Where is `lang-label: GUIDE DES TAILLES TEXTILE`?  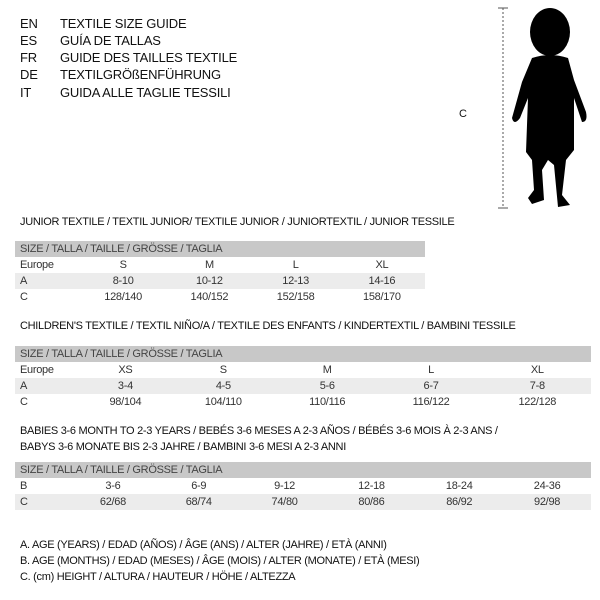
lang-label: GUIDE DES TAILLES TEXTILE is located at coordinates (149, 57).